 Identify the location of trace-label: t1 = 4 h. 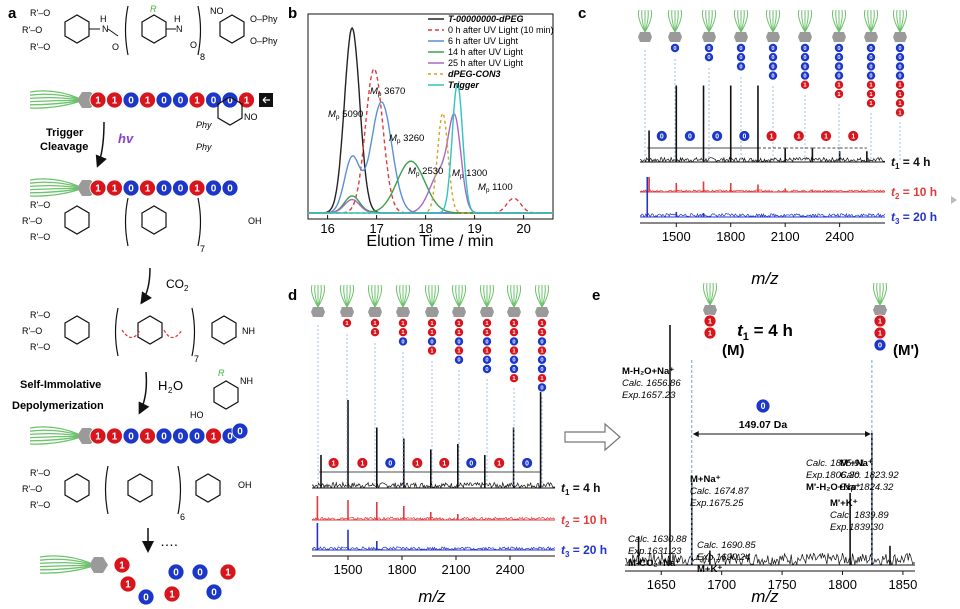
(910, 163).